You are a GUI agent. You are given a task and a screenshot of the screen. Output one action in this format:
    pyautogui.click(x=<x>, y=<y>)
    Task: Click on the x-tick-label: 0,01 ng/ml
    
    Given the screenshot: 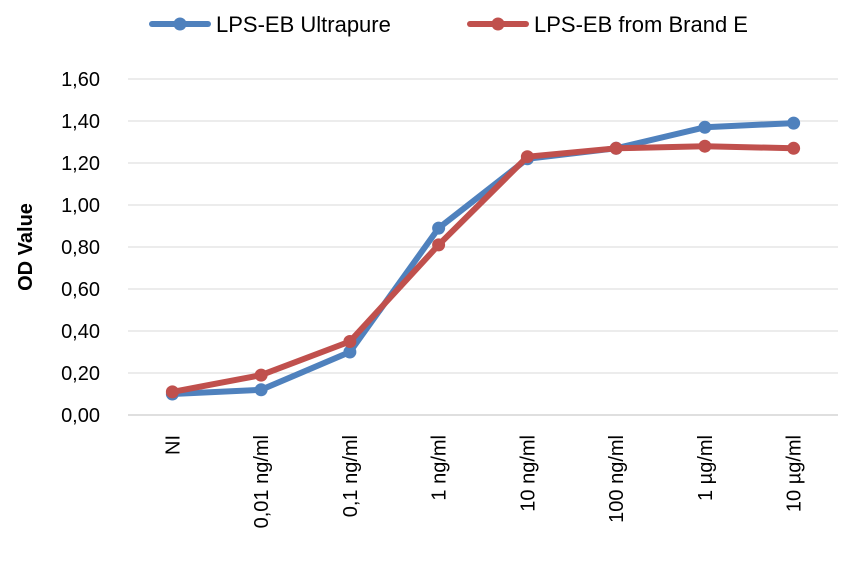 What is the action you would take?
    pyautogui.click(x=262, y=481)
    